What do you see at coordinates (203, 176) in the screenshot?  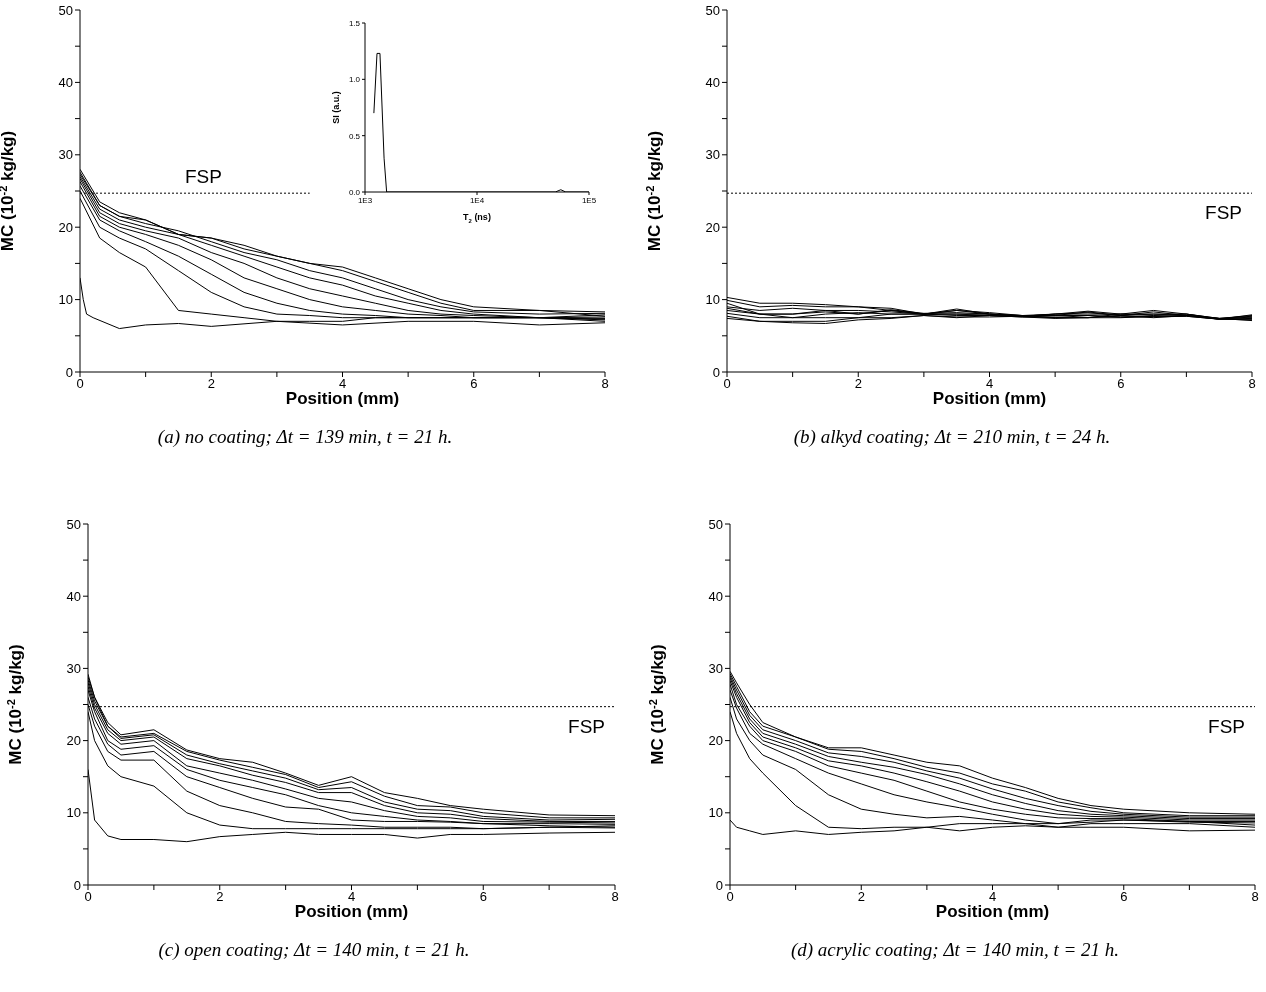 I see `annotation: FSP` at bounding box center [203, 176].